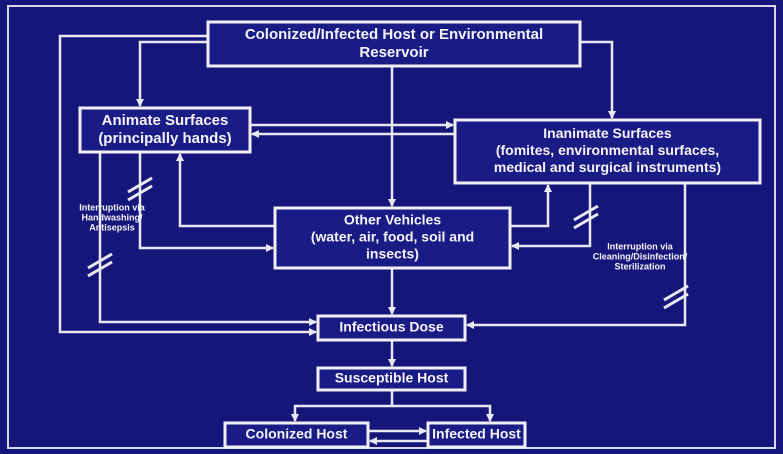 The width and height of the screenshot is (783, 454). What do you see at coordinates (392, 254) in the screenshot?
I see `node-label: insects)` at bounding box center [392, 254].